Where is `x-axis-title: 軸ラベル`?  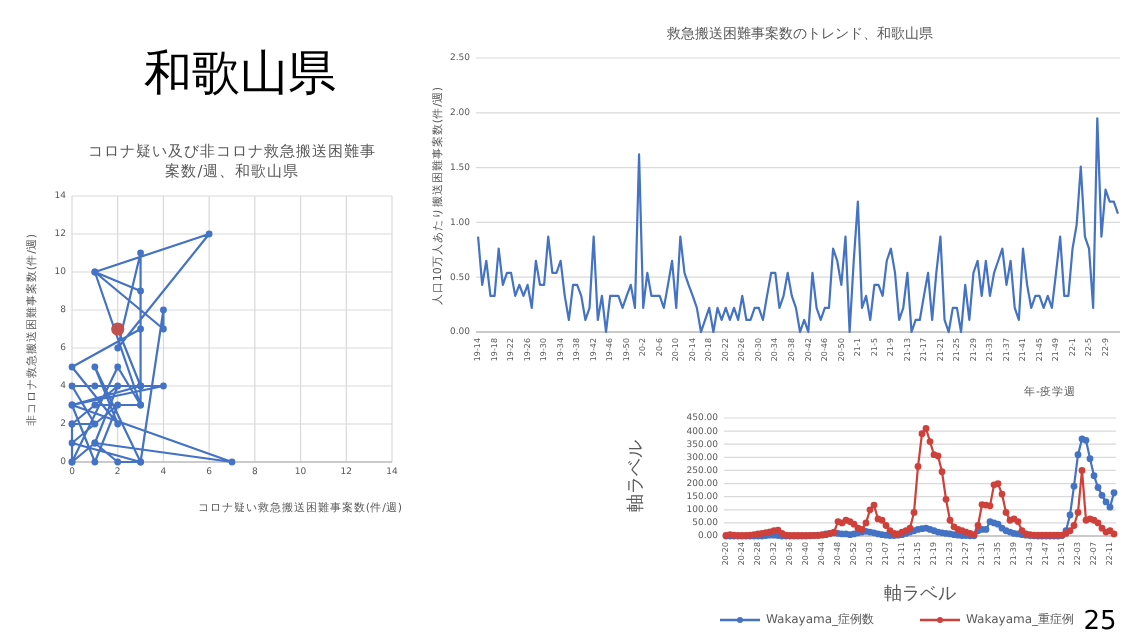 x-axis-title: 軸ラベル is located at coordinates (920, 593).